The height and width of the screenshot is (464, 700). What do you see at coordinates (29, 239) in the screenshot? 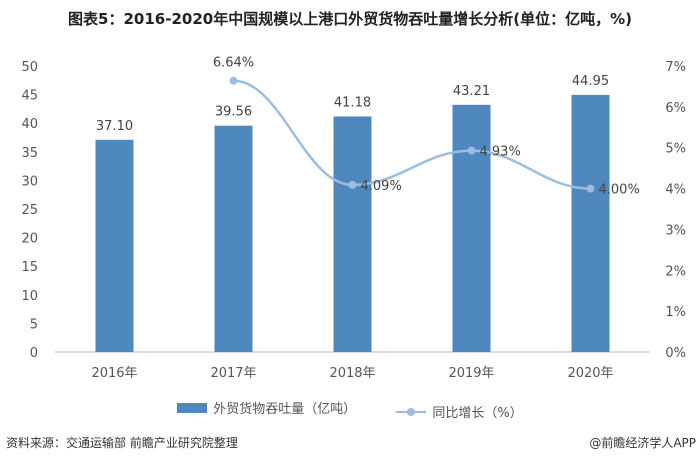
I see `left-tick-label: 20` at bounding box center [29, 239].